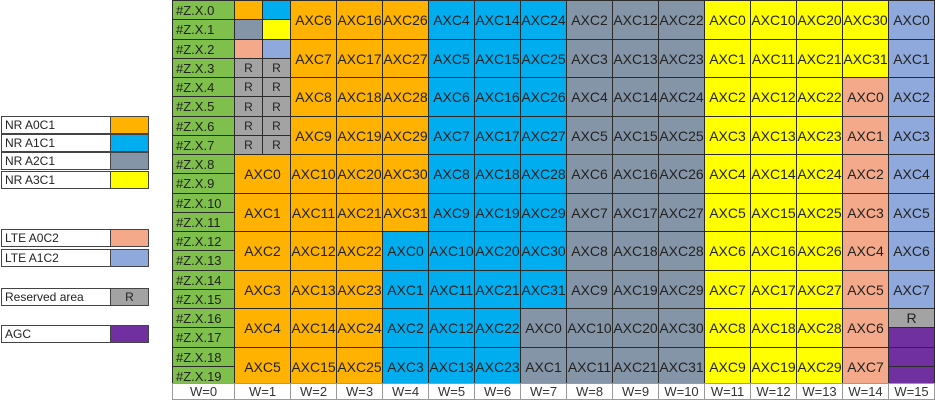 This screenshot has width=935, height=401. What do you see at coordinates (203, 29) in the screenshot?
I see `row-label: #Z.X.1` at bounding box center [203, 29].